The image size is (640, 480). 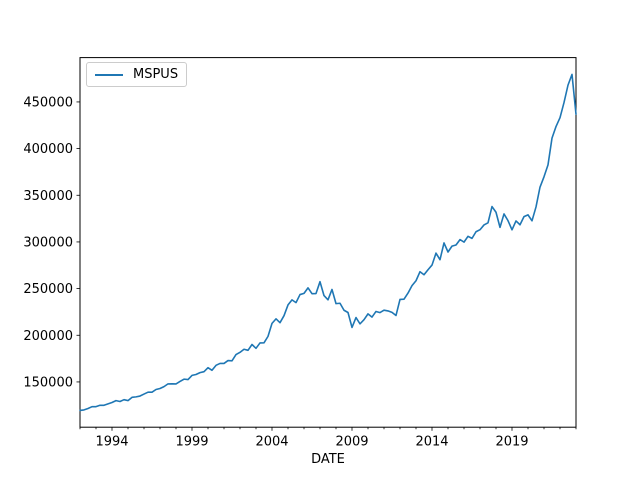 What do you see at coordinates (109, 74) in the screenshot?
I see `legend-line-sample` at bounding box center [109, 74].